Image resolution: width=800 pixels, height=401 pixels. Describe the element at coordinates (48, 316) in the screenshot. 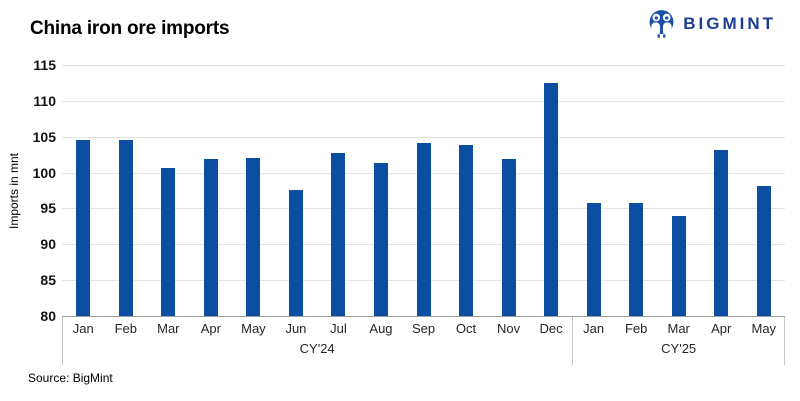

I see `y-tick-label: 80` at that location.